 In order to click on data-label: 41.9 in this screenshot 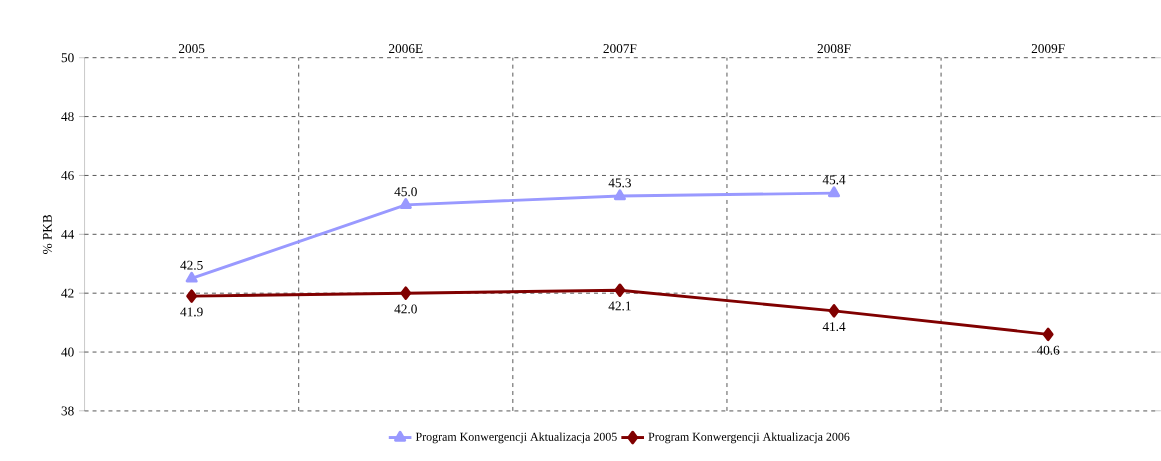, I will do `click(191, 312)`.